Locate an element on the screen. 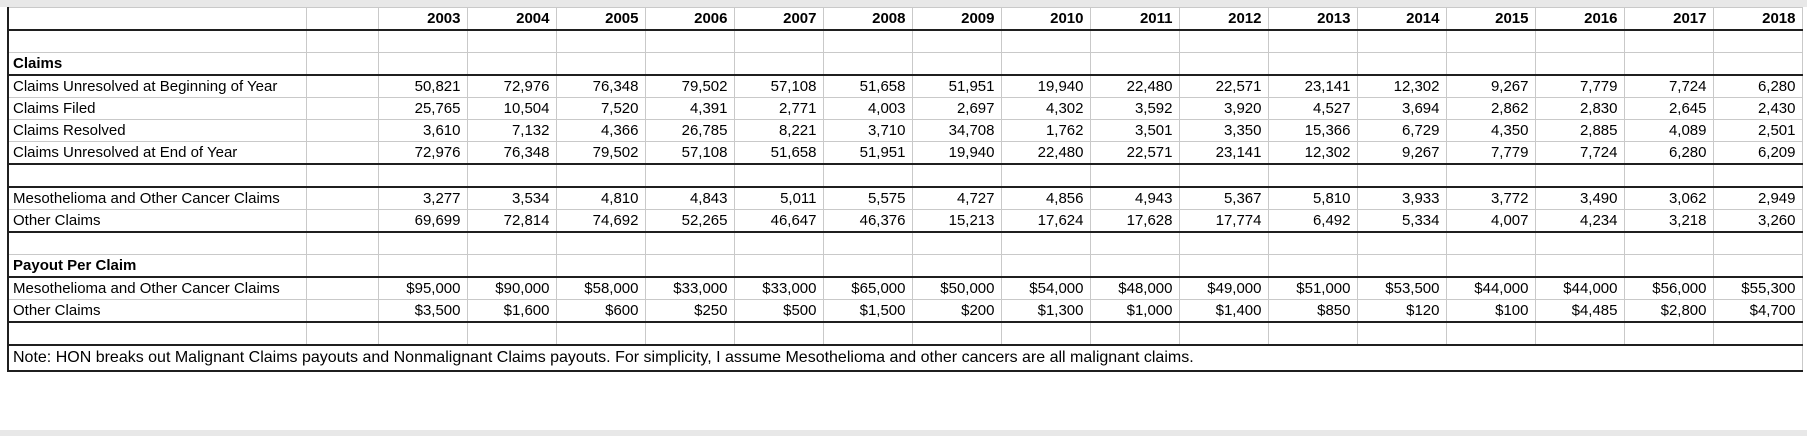  value-cell: 4,391 is located at coordinates (689, 108).